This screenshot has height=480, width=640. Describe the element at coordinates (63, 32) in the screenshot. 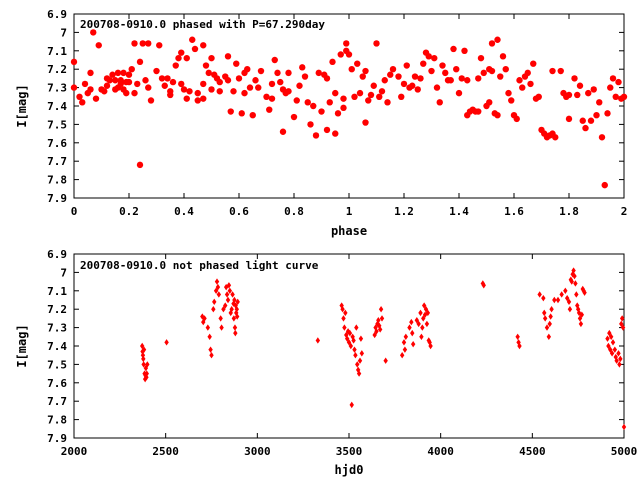

I see `phased-y-tick-label: 7` at that location.